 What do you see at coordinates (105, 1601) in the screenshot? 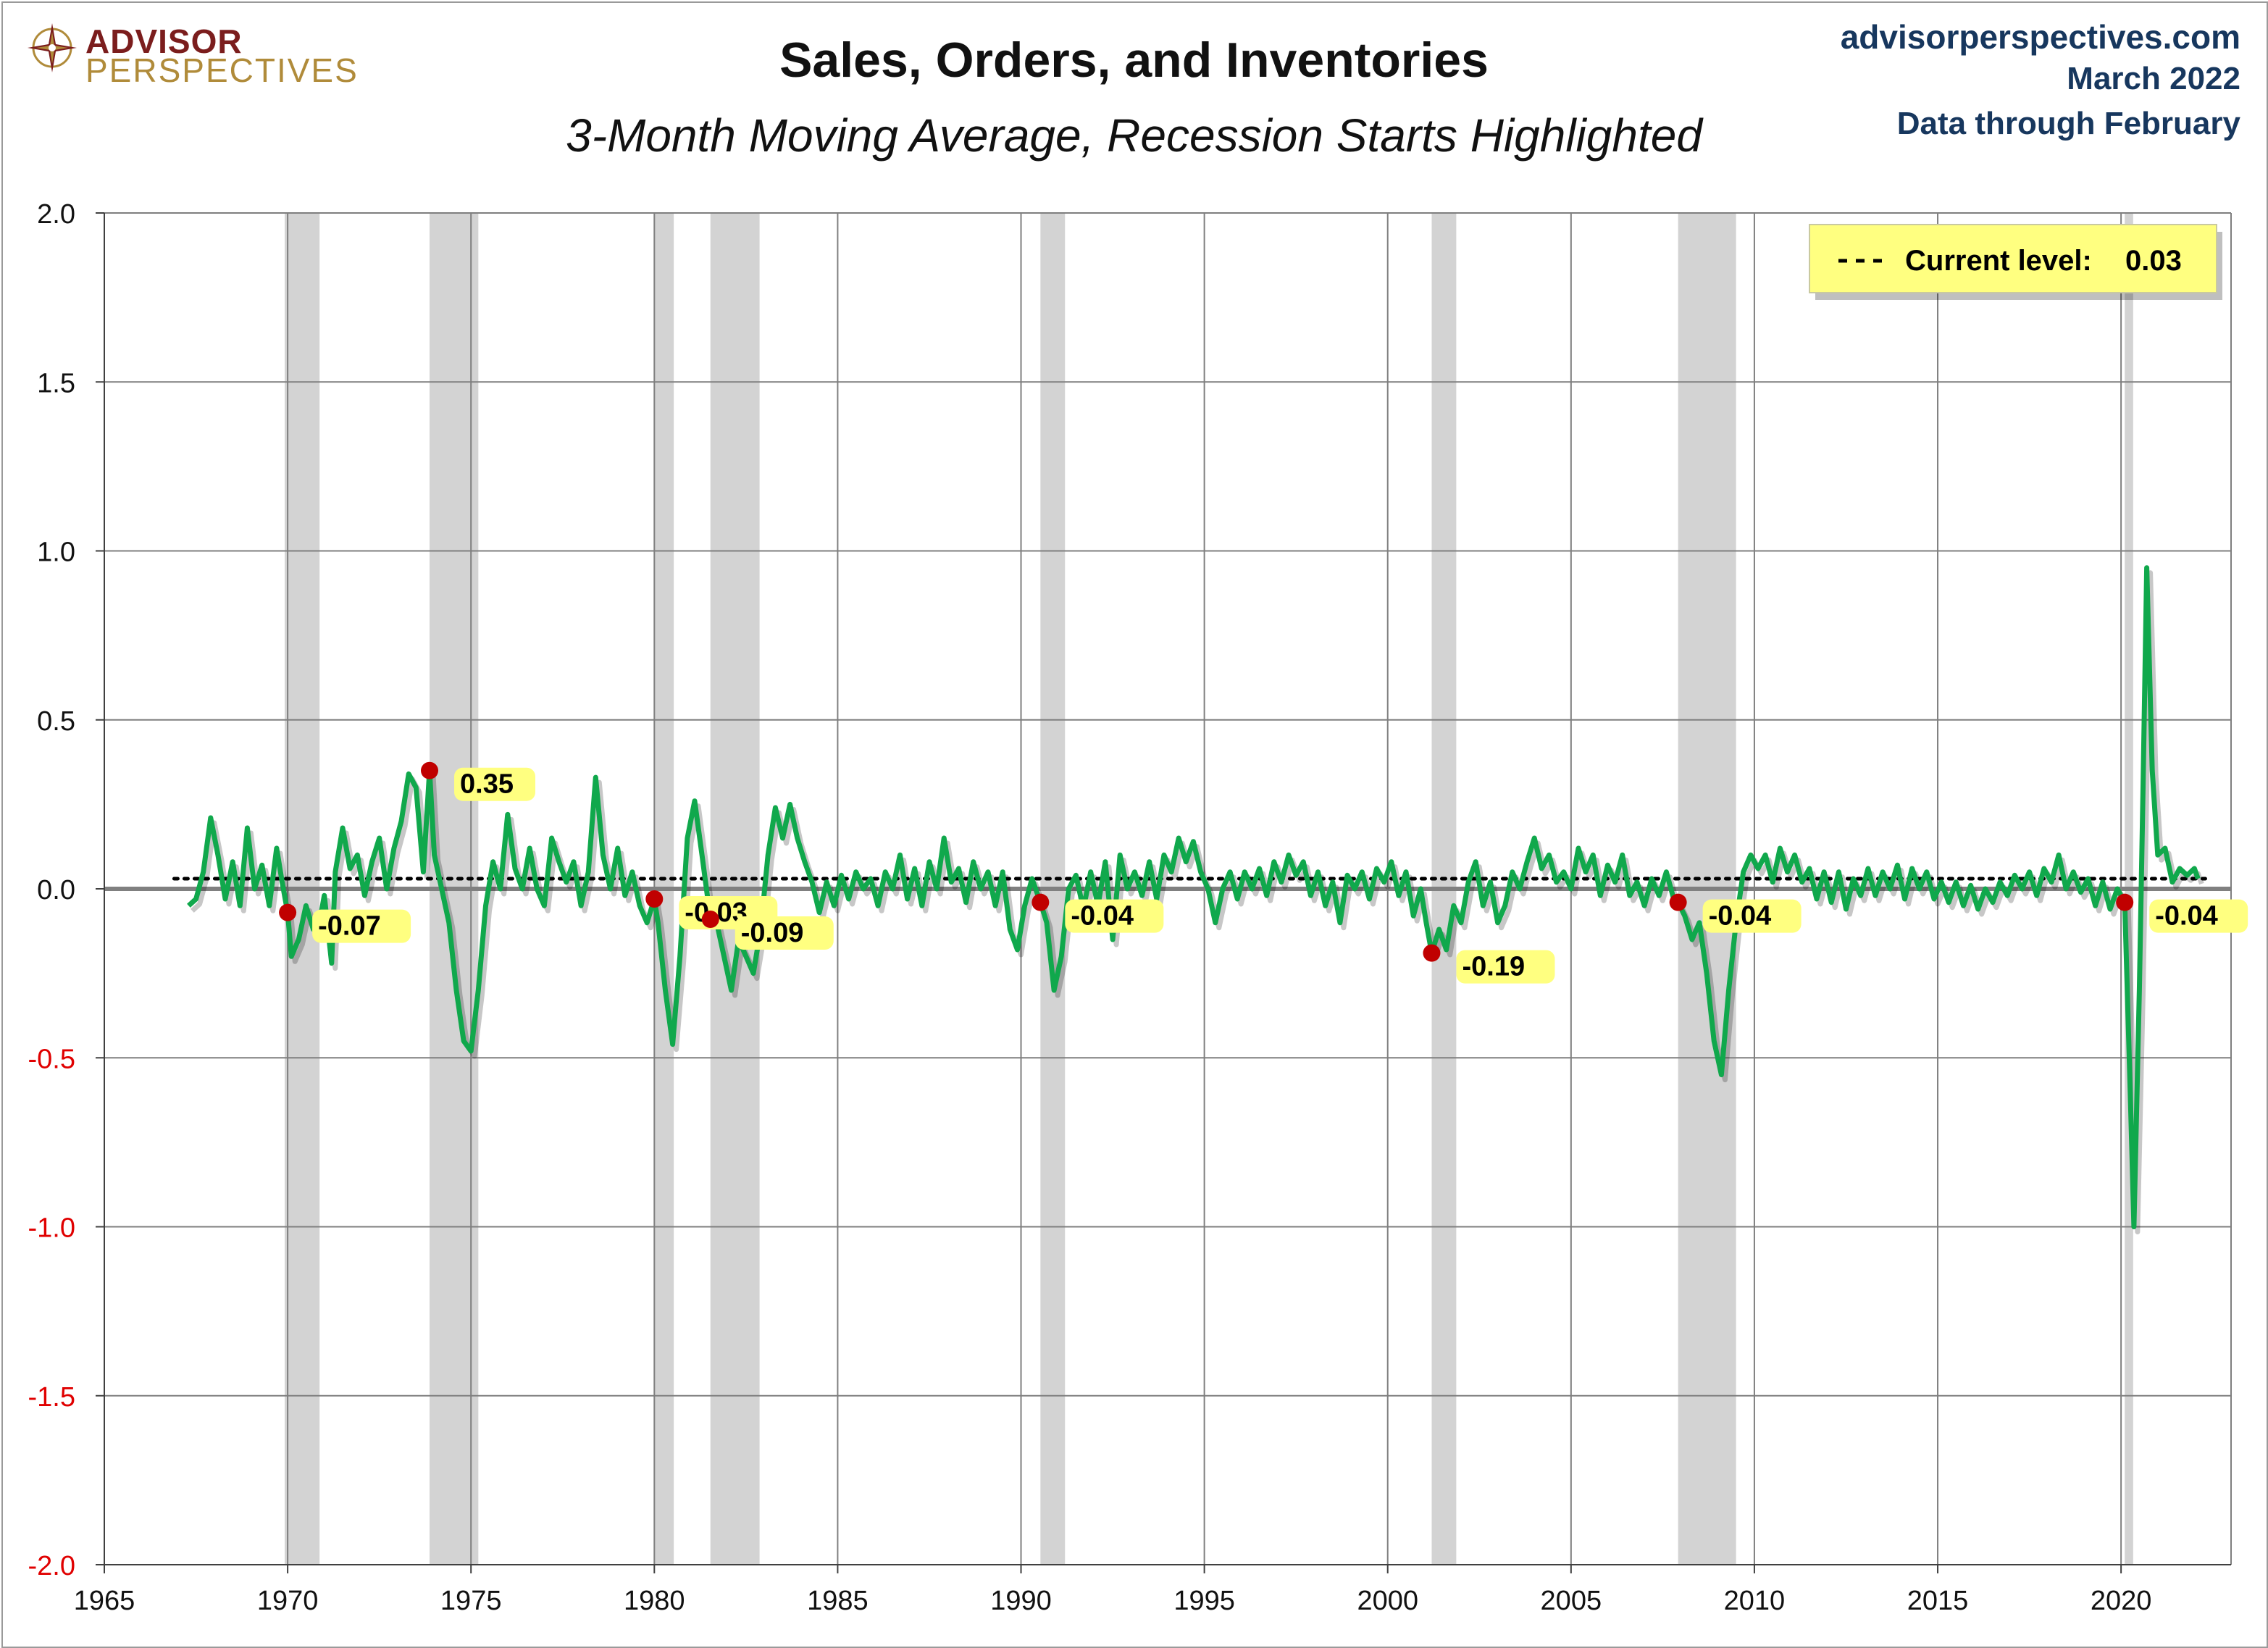
I see `x-tick-label: 1965` at bounding box center [105, 1601].